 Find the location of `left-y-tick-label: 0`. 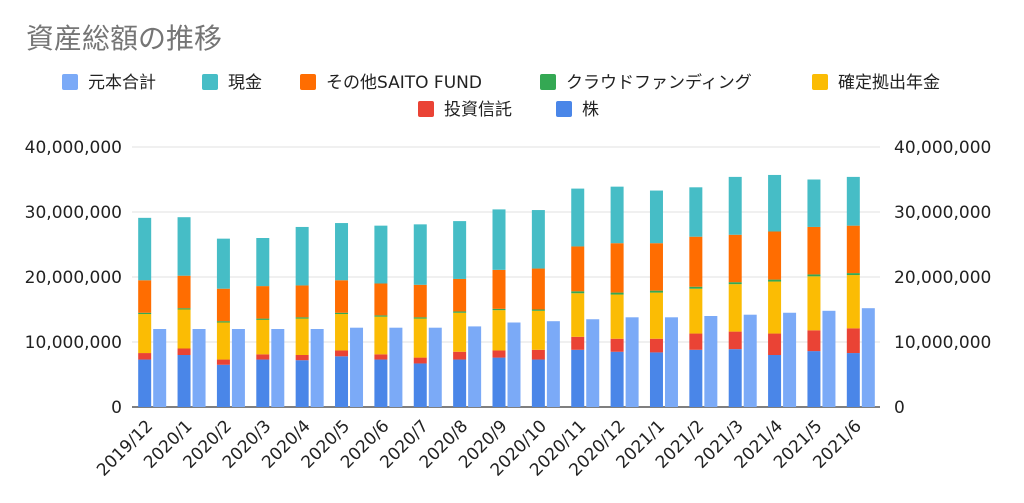

left-y-tick-label: 0 is located at coordinates (116, 408).